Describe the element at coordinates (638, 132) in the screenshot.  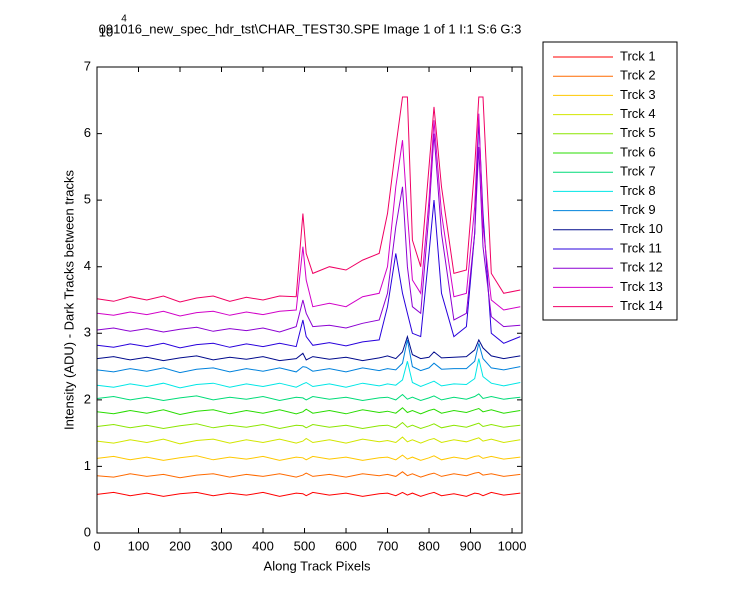
I see `legend-label: Trck 5` at that location.